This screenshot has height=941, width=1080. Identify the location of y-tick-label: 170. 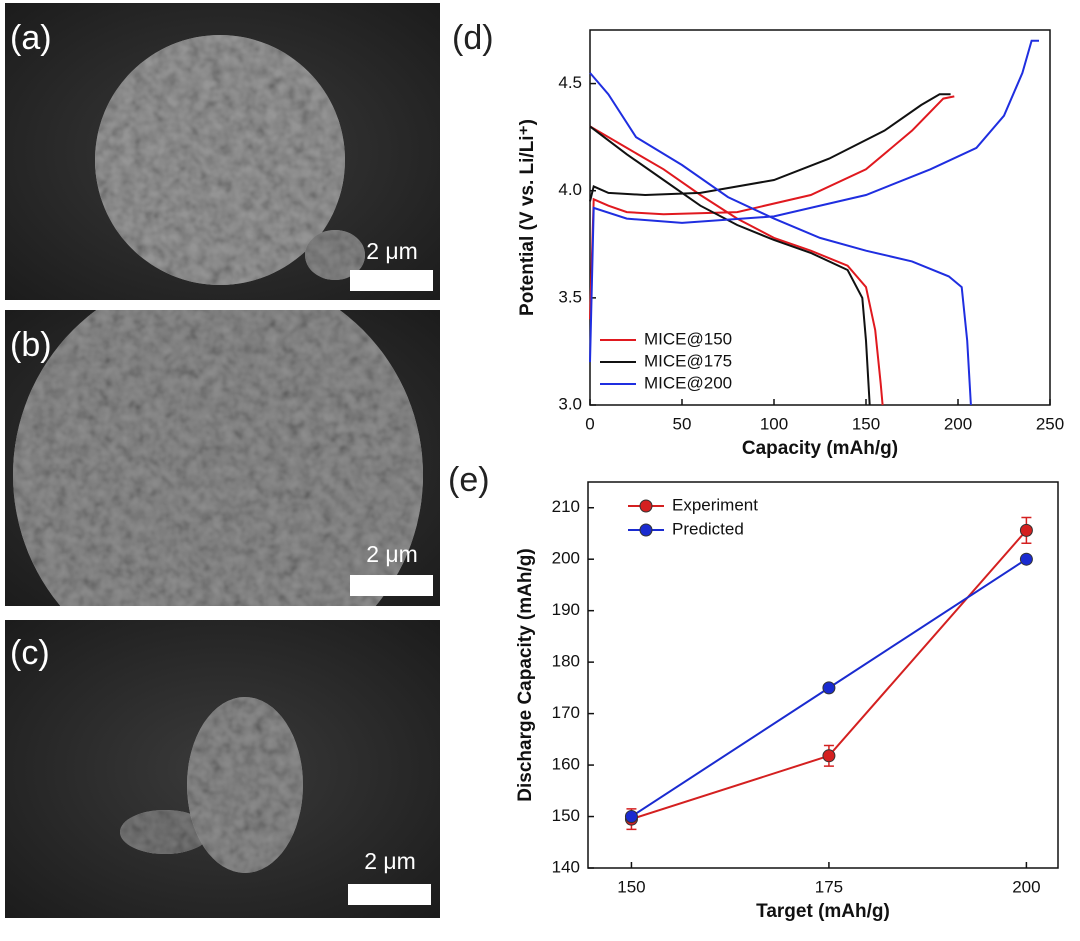
(566, 712).